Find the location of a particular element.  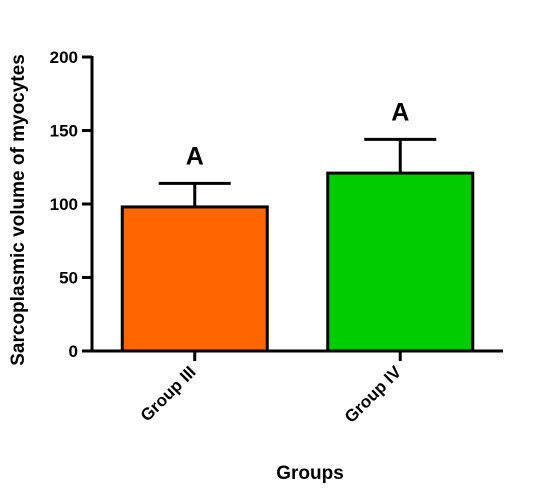

significance-labels-layer: AA is located at coordinates (298, 134).